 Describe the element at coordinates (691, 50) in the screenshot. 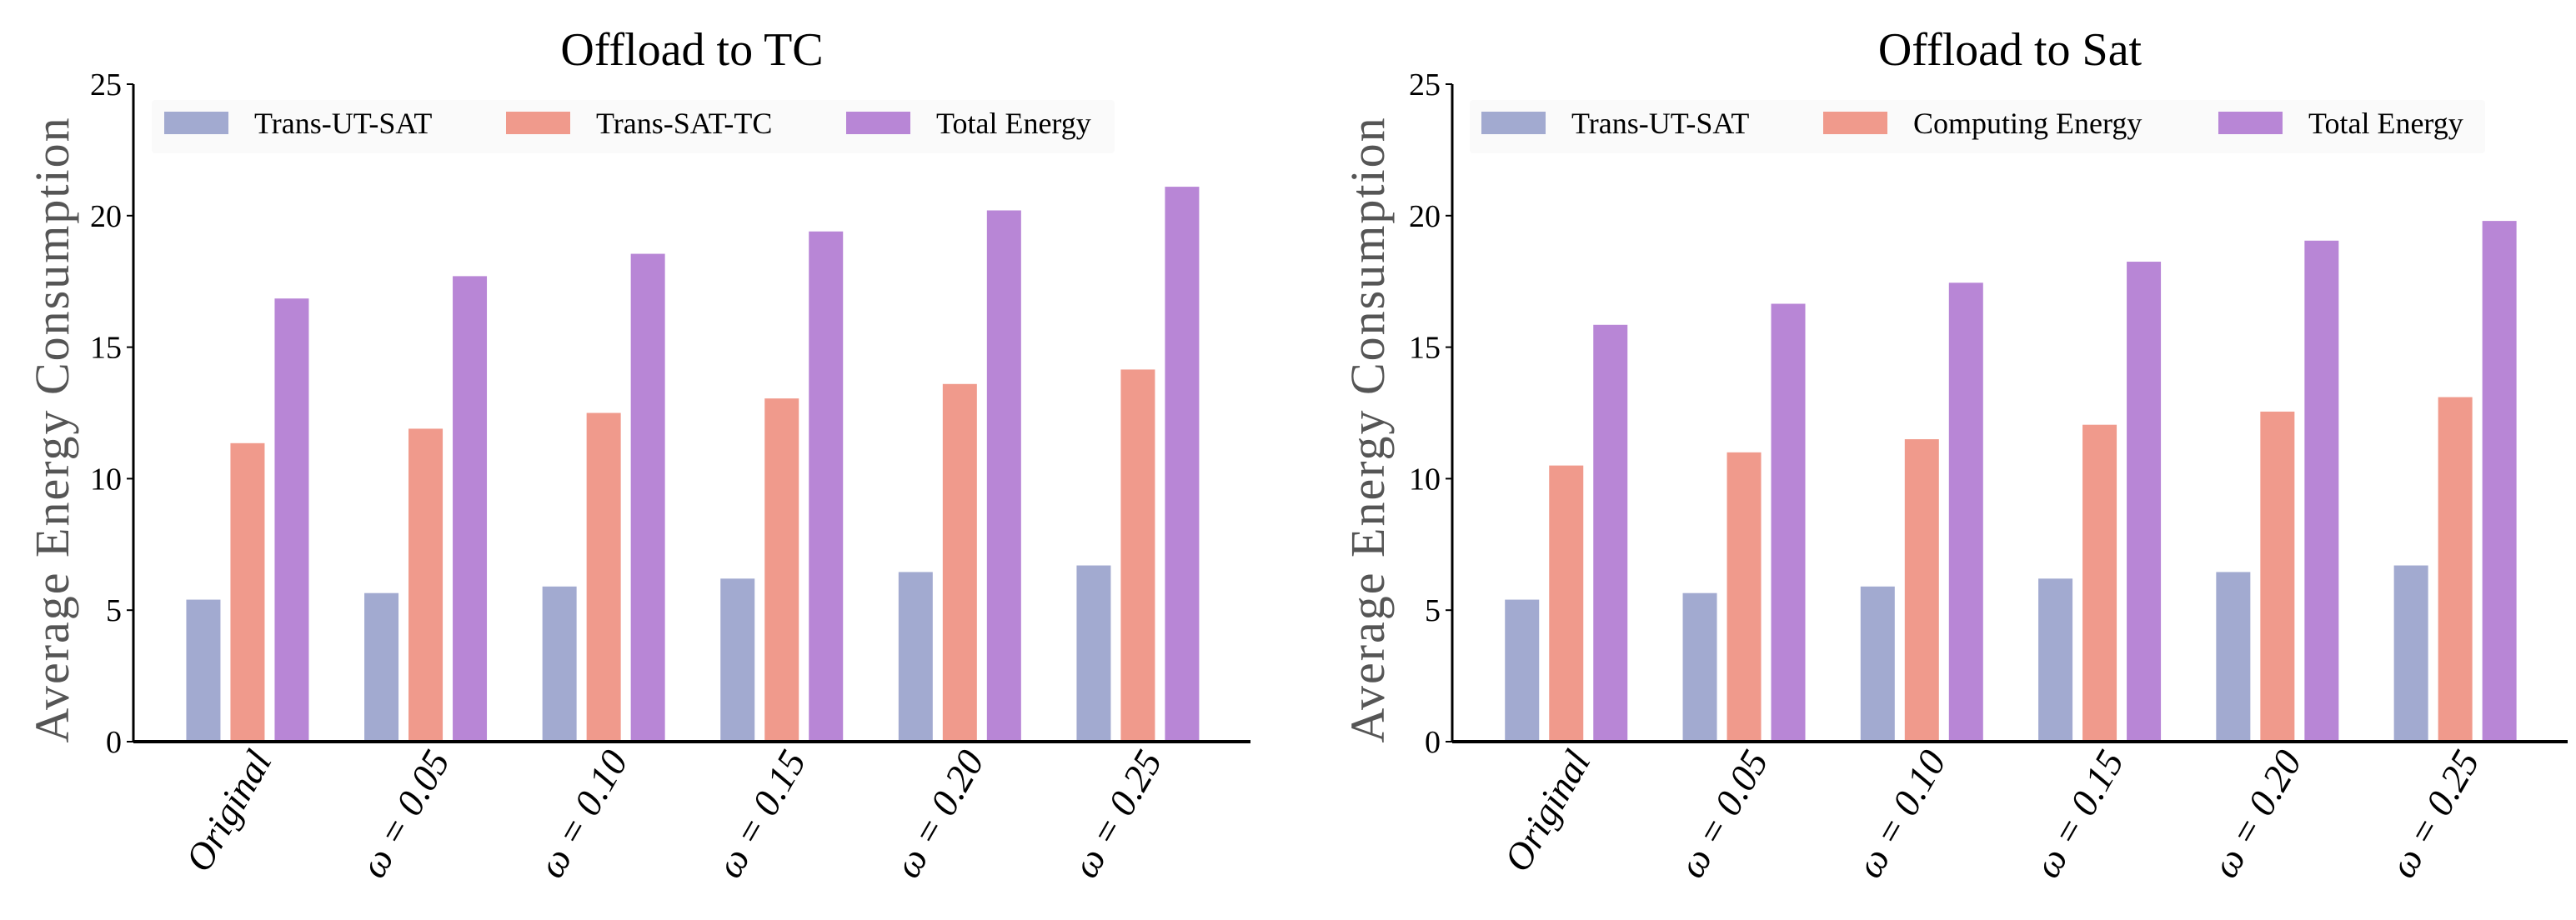

I see `chart-title: Offload to TC` at that location.